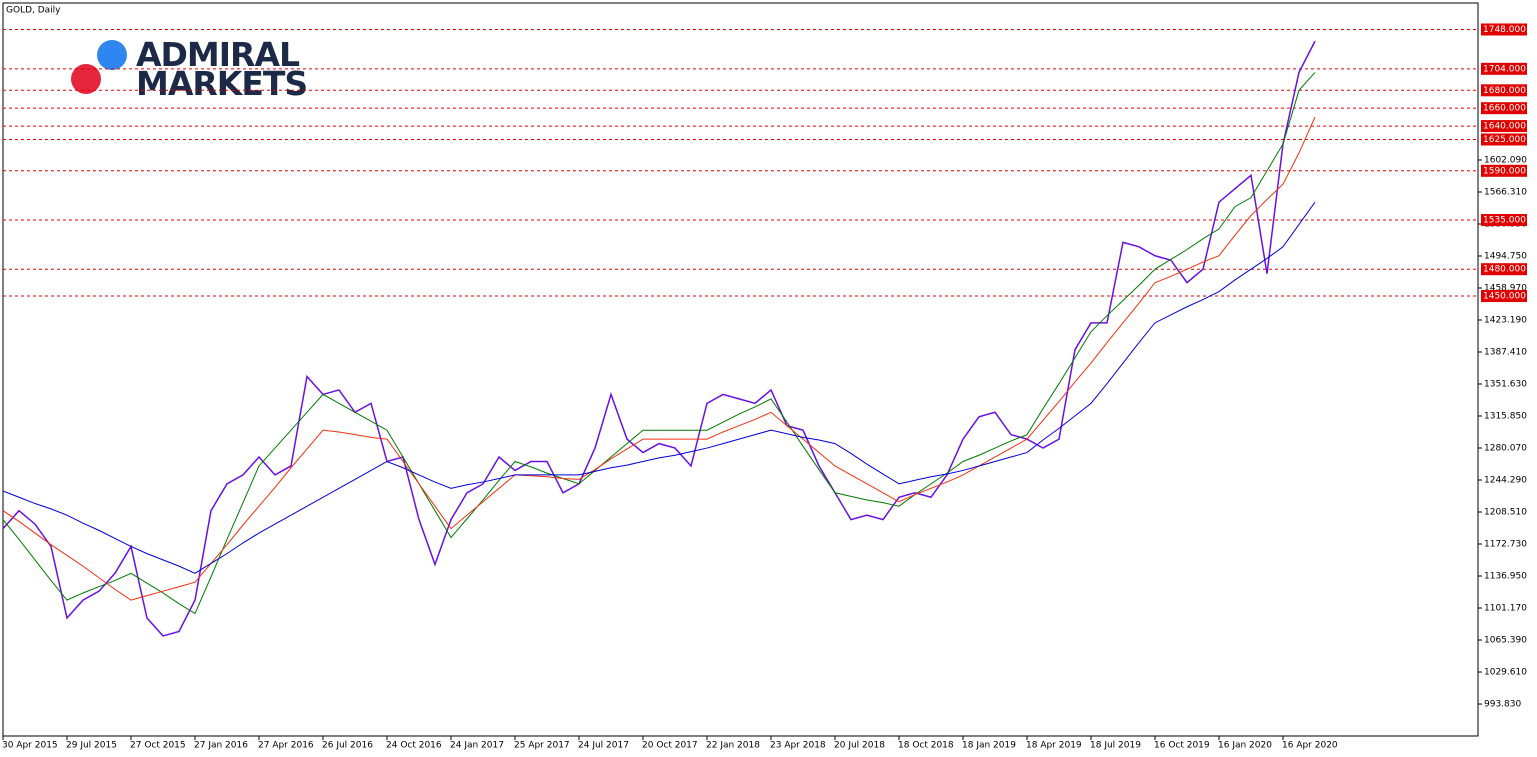 The image size is (1537, 757). I want to click on y-tick-label: 1029.610, so click(1505, 673).